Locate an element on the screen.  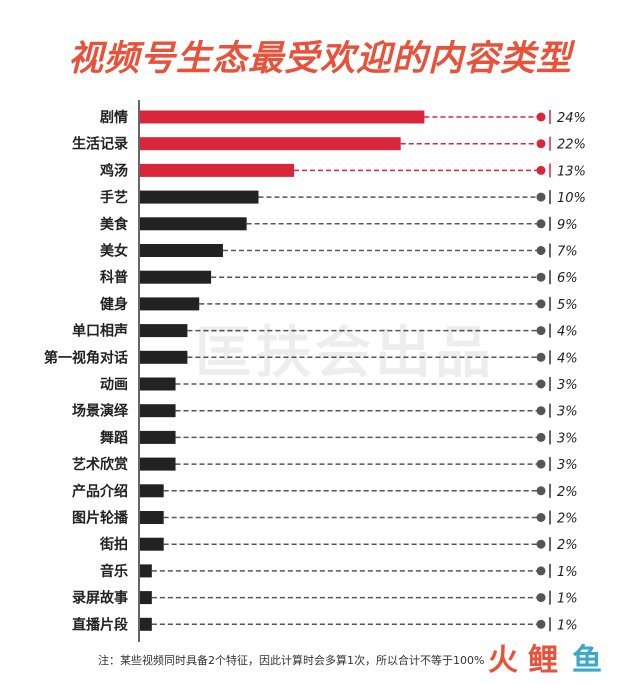
category-label: 第一视角对话 is located at coordinates (86, 357).